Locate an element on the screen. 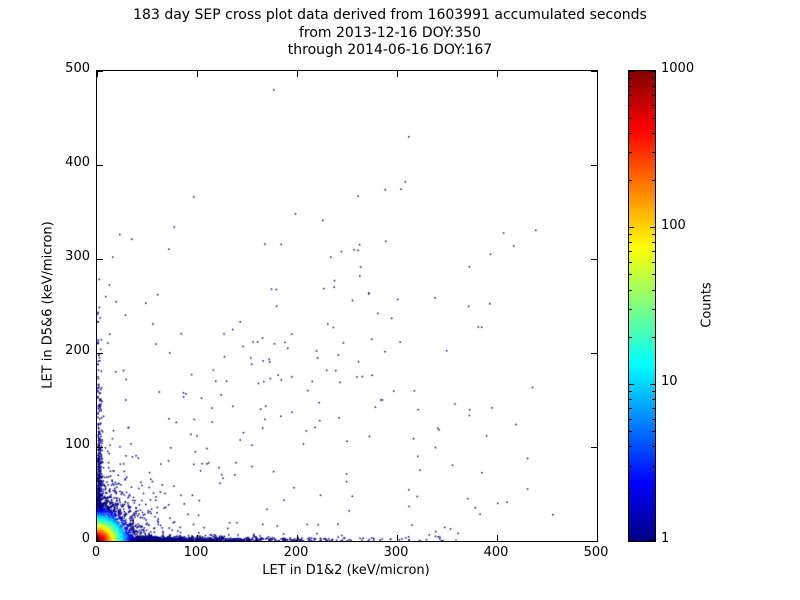  y-tick-label: 300 is located at coordinates (77, 256).